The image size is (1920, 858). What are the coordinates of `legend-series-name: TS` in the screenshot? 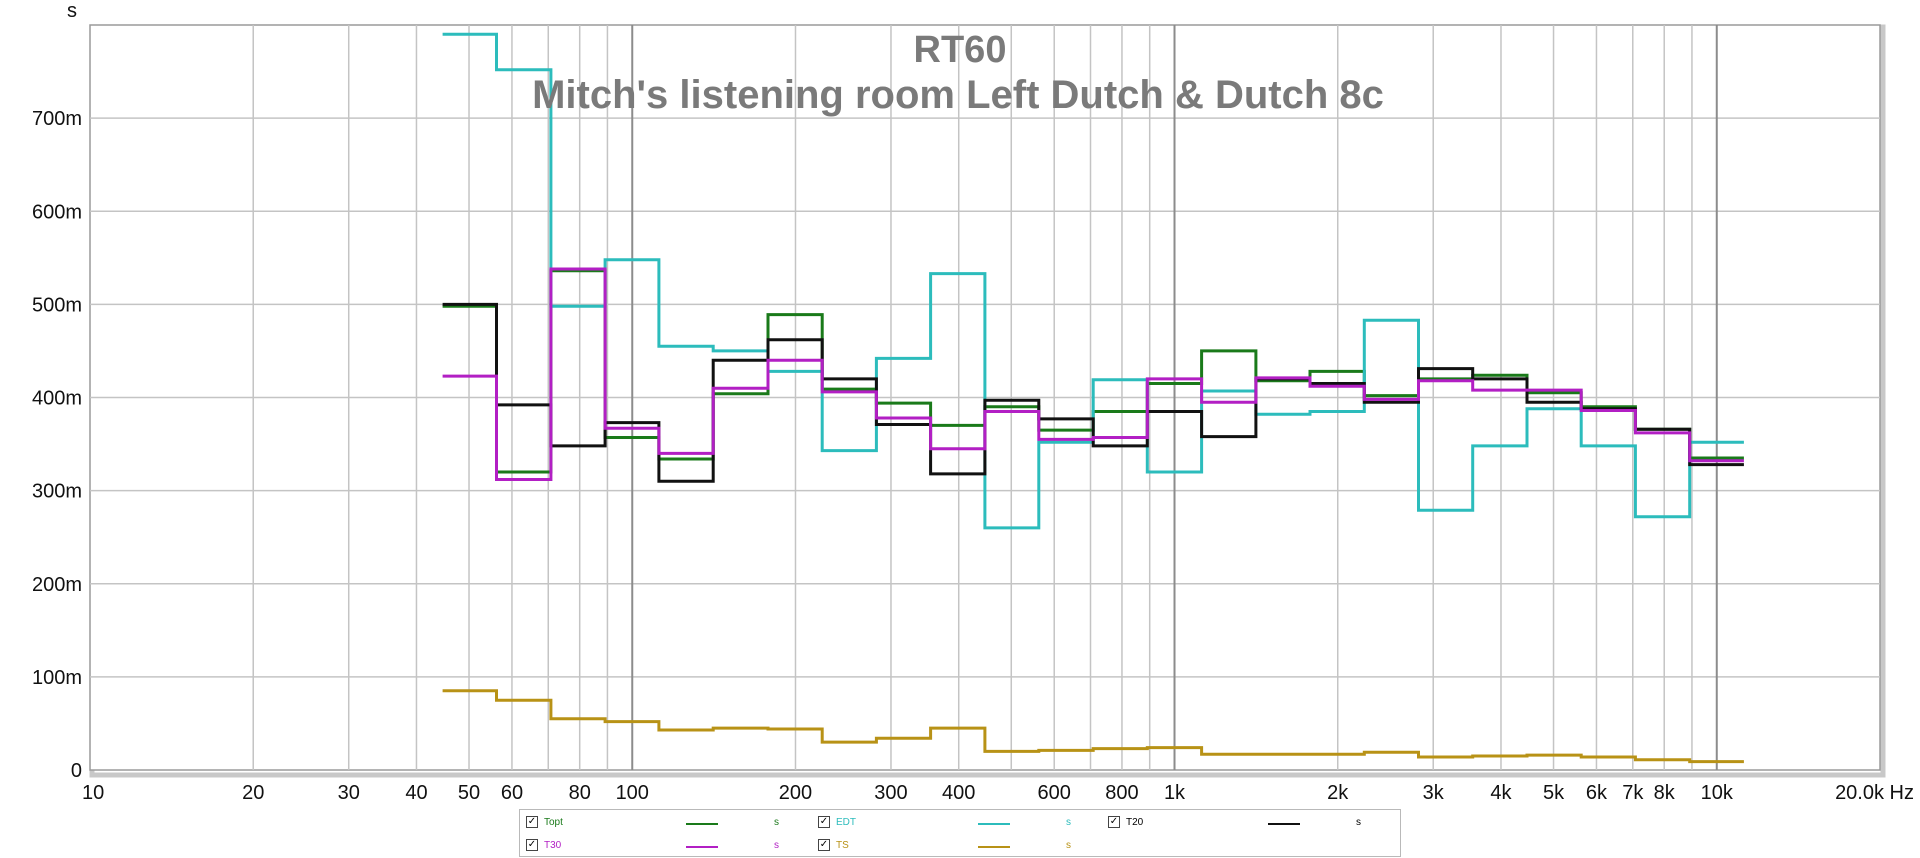 It's located at (842, 845).